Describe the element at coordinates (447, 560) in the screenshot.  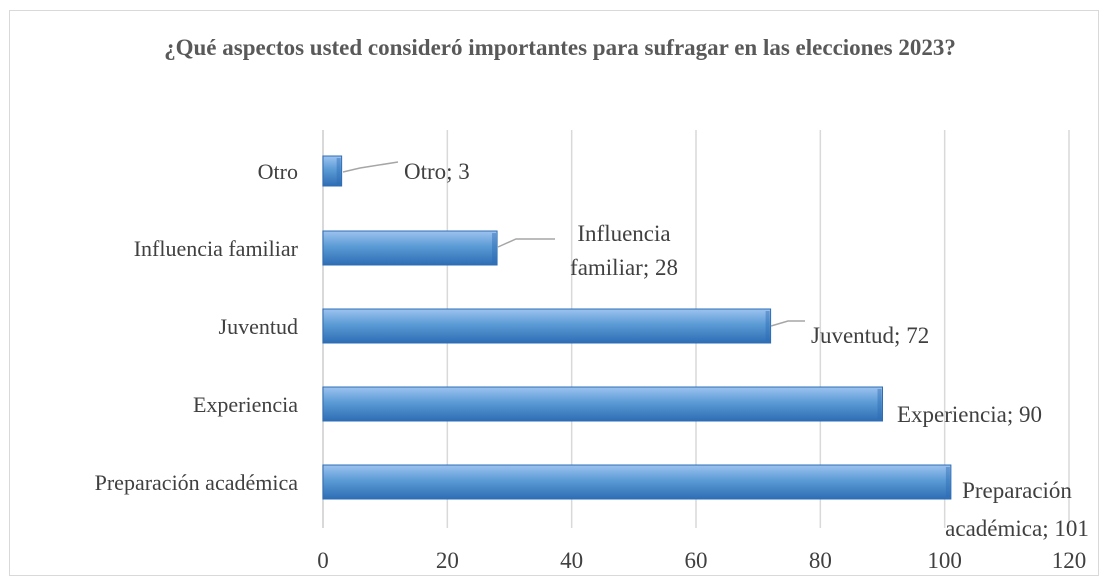
I see `x-tick-label: 20` at that location.